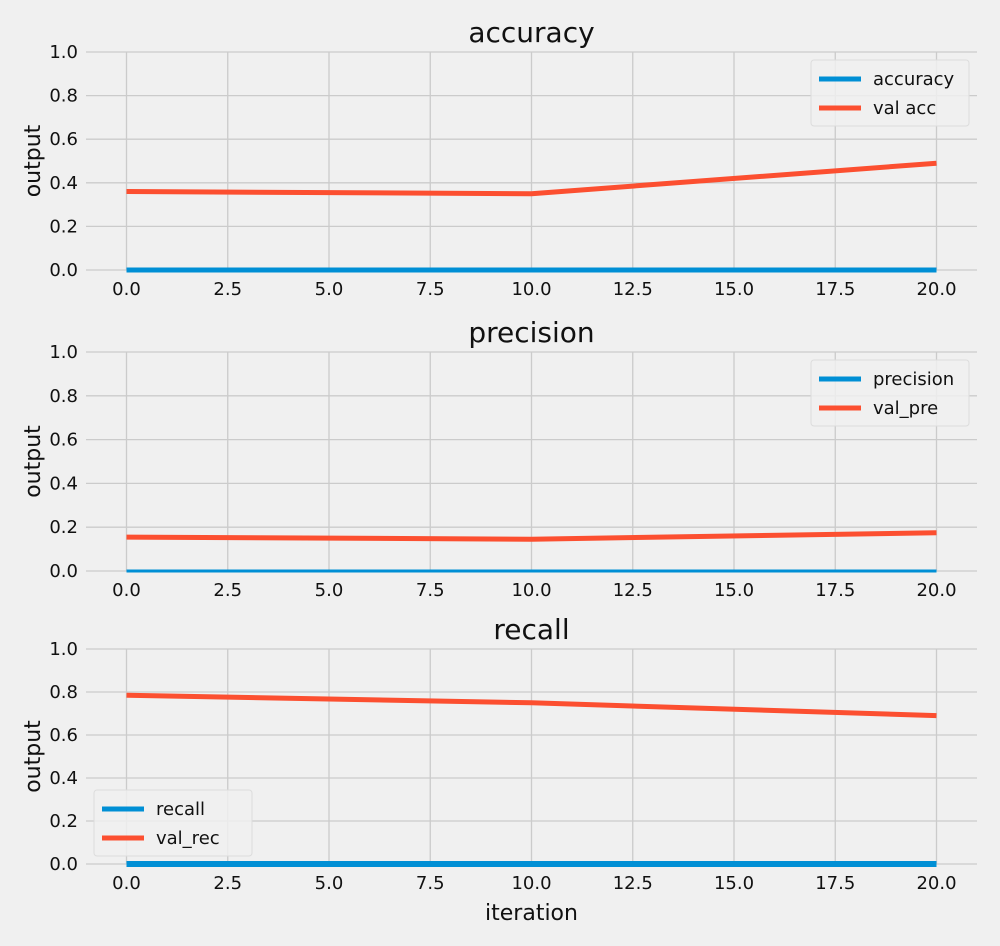  Describe the element at coordinates (904, 108) in the screenshot. I see `legend-label: val acc` at that location.